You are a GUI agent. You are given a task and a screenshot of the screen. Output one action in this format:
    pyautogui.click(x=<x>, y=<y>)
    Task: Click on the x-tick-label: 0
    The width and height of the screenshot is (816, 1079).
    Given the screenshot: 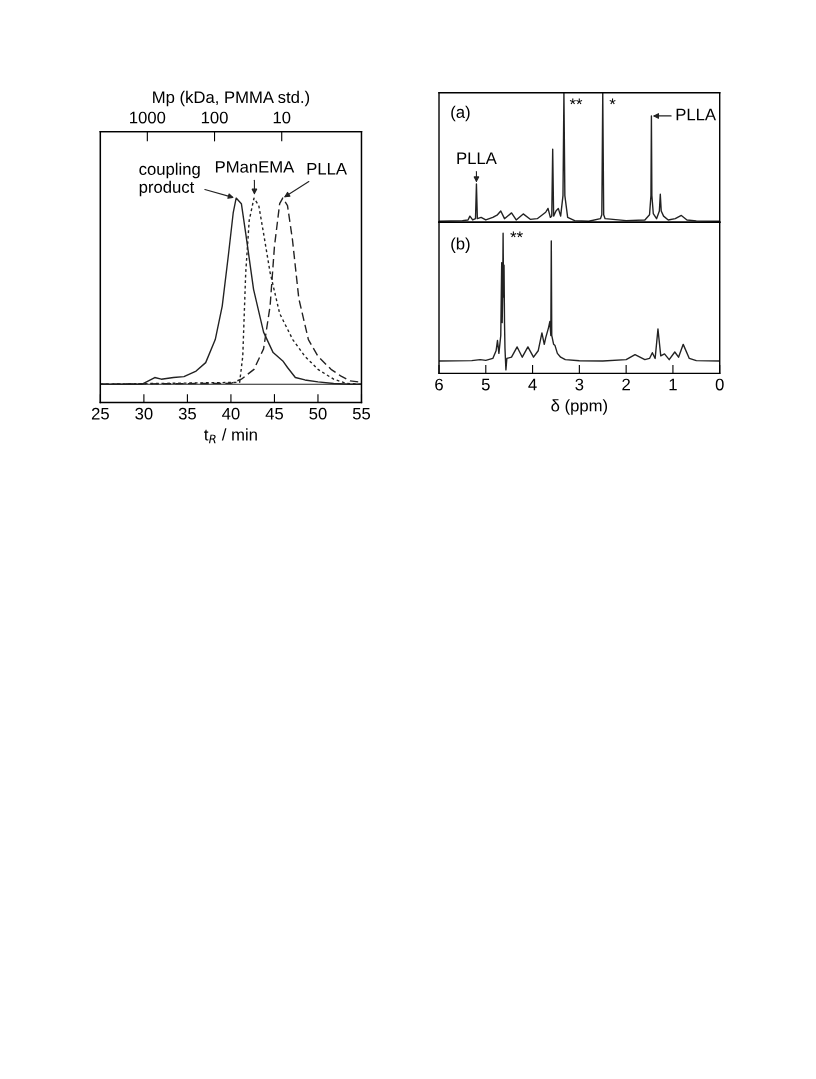 What is the action you would take?
    pyautogui.click(x=719, y=384)
    